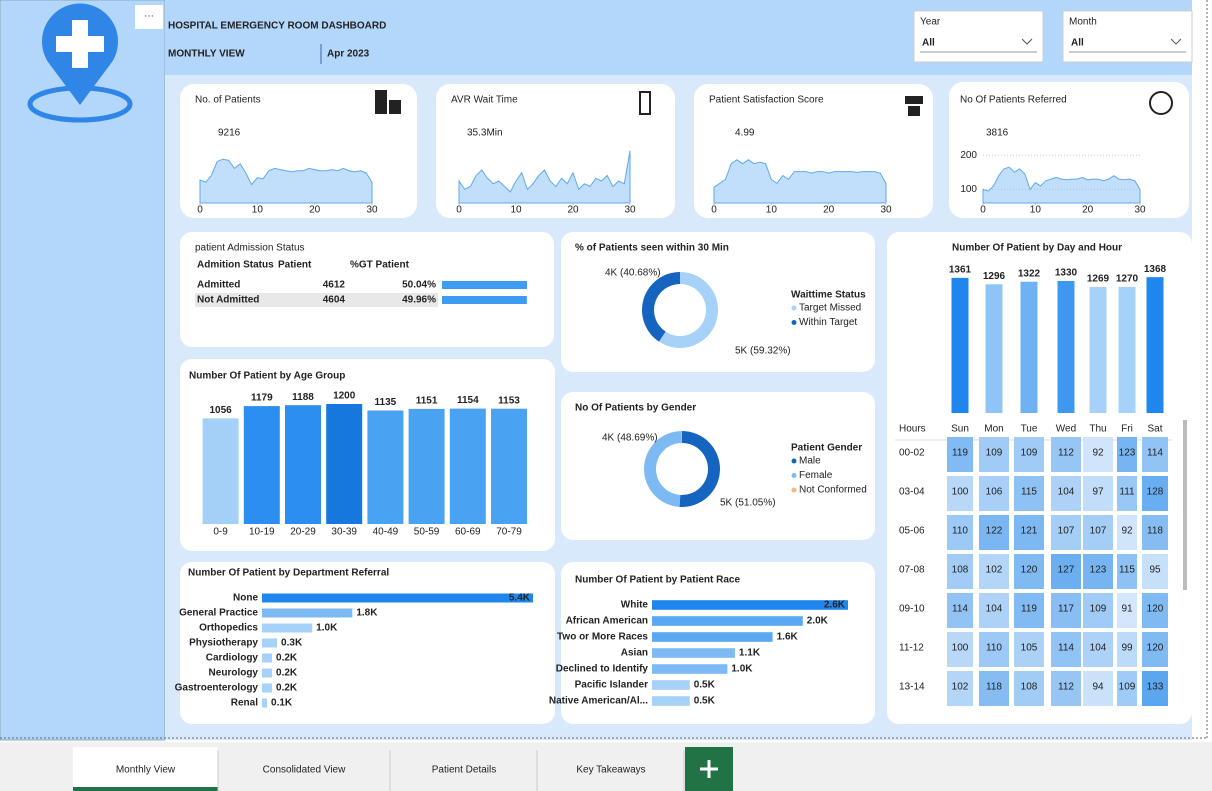  I want to click on cell: Admitted, so click(218, 285).